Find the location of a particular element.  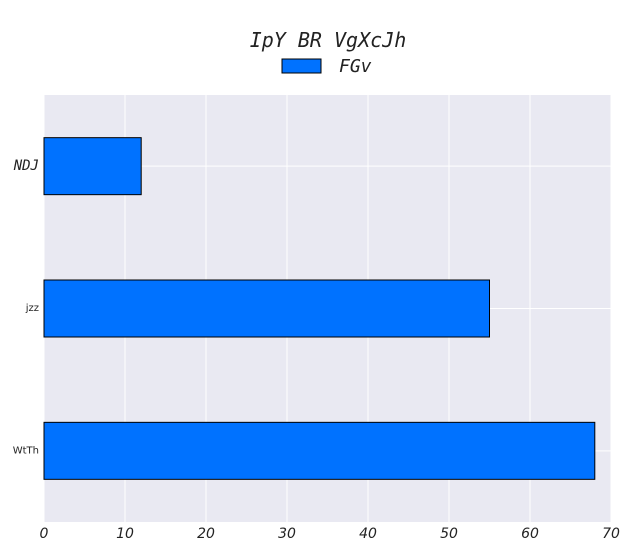

y-tick-label-NDJ: NDJ is located at coordinates (26, 166).